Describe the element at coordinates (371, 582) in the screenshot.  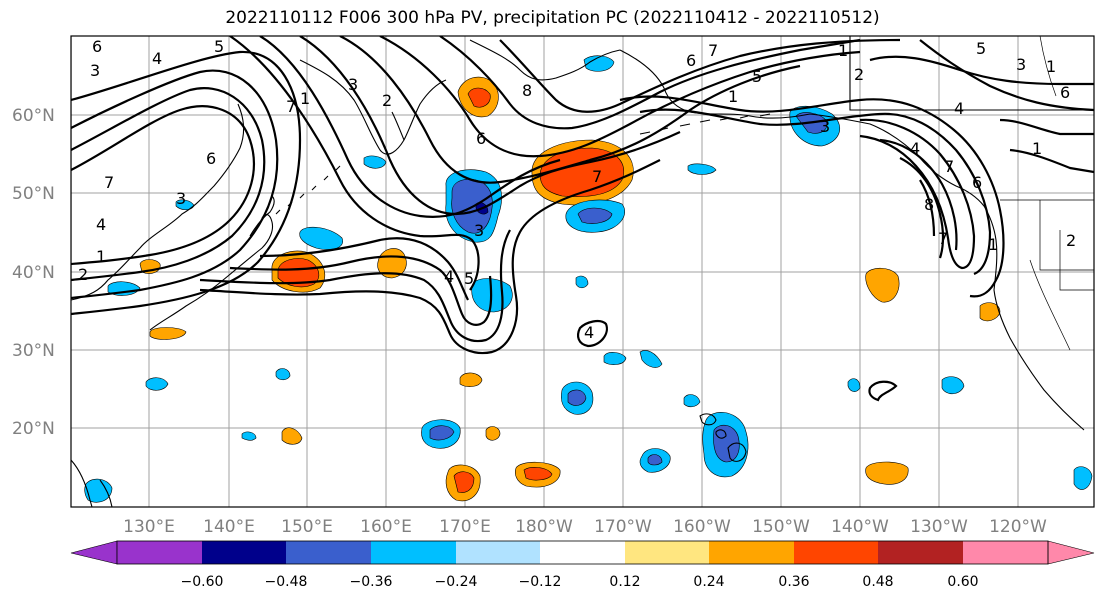
I see `colorbar-tick-label: −0.36` at that location.